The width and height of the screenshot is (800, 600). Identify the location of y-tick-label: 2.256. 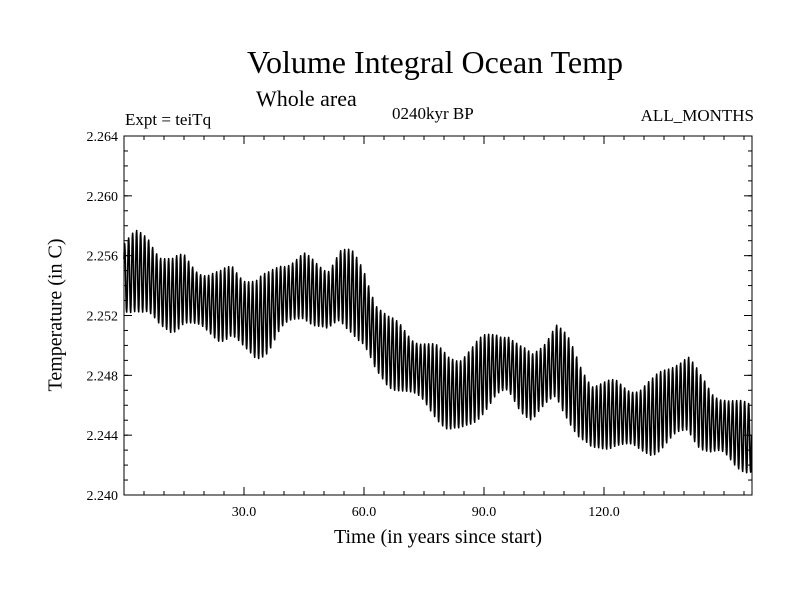
(103, 257).